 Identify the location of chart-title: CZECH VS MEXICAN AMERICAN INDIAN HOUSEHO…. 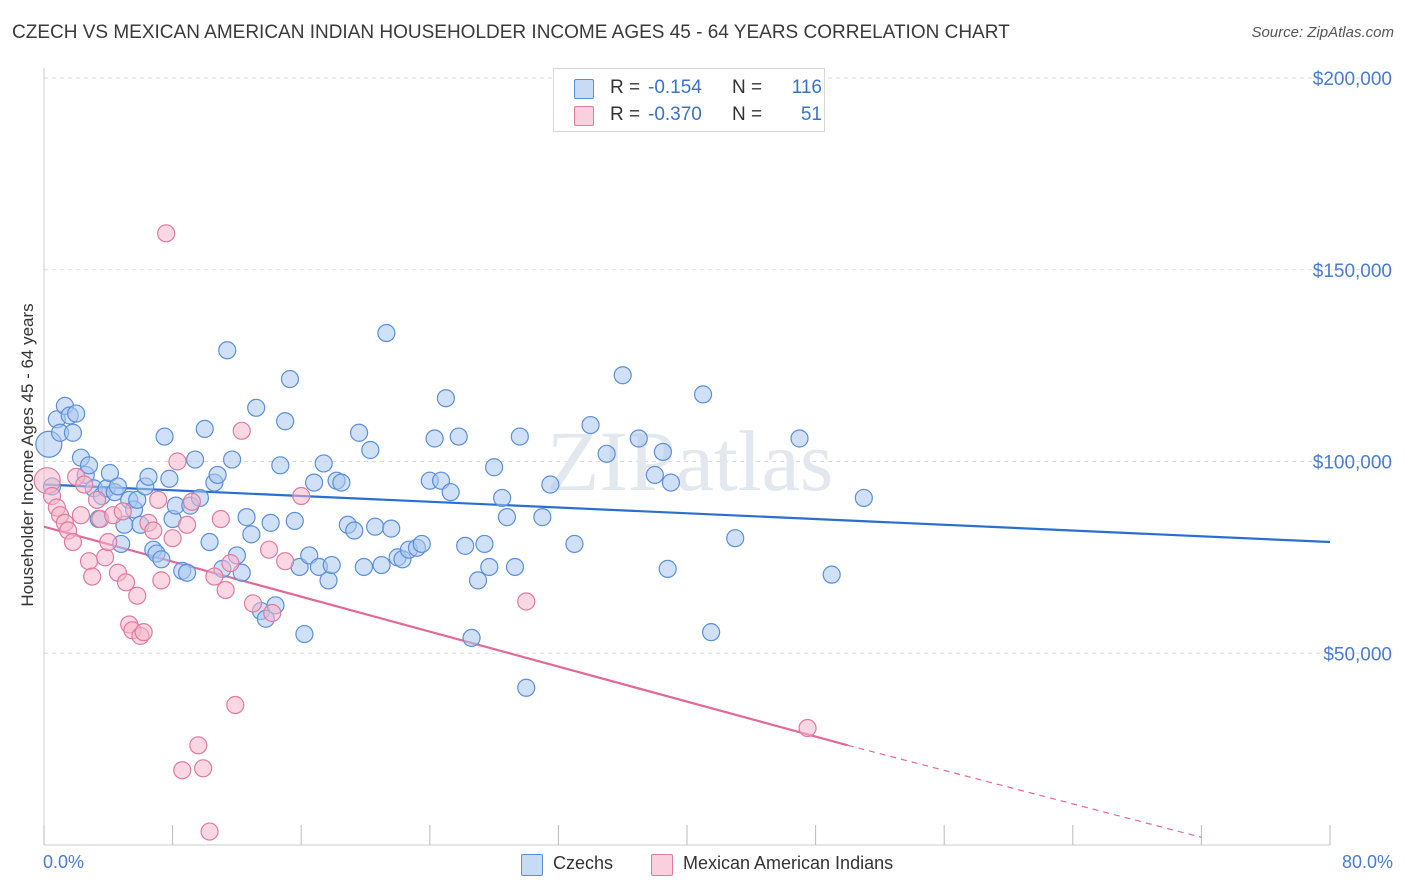
(511, 32).